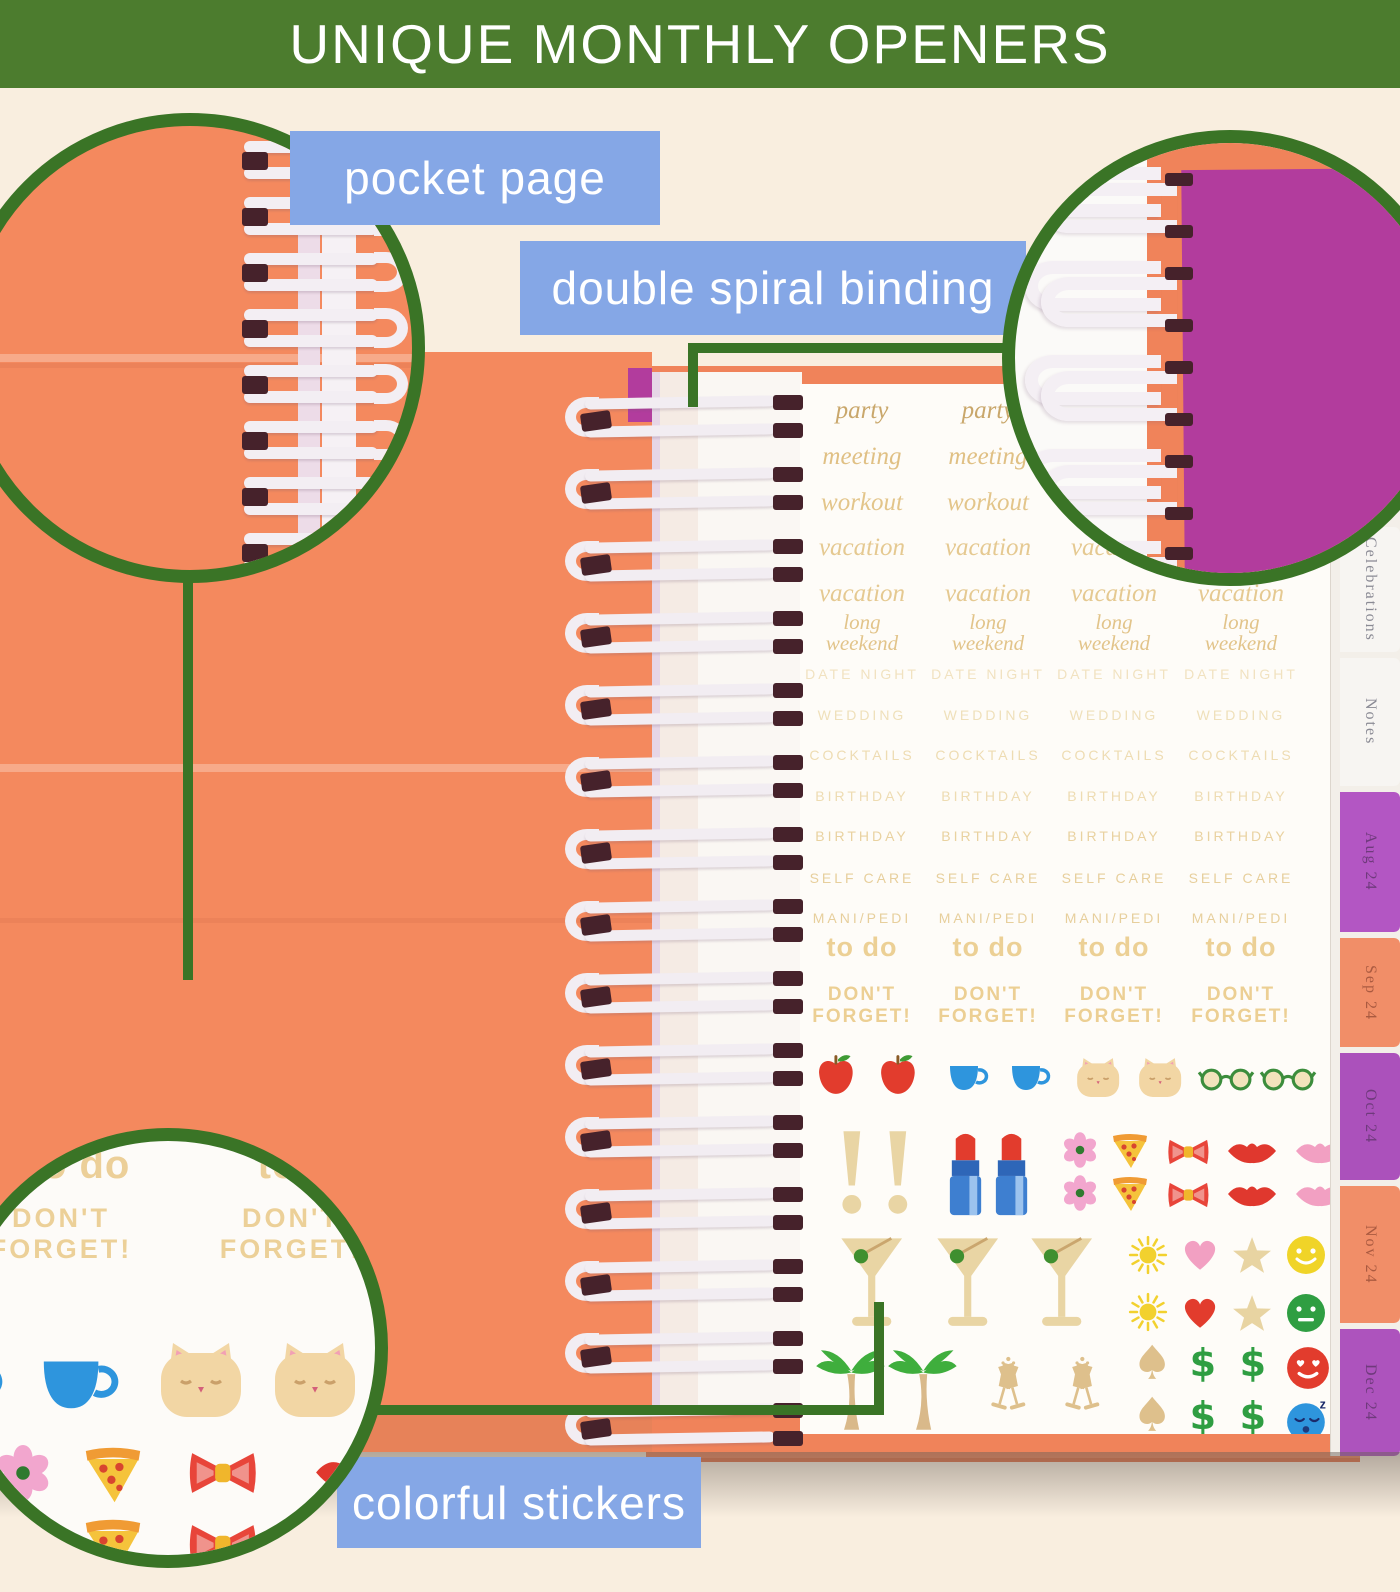 The width and height of the screenshot is (1400, 1592). I want to click on gold-text-sticker: workout, so click(988, 502).